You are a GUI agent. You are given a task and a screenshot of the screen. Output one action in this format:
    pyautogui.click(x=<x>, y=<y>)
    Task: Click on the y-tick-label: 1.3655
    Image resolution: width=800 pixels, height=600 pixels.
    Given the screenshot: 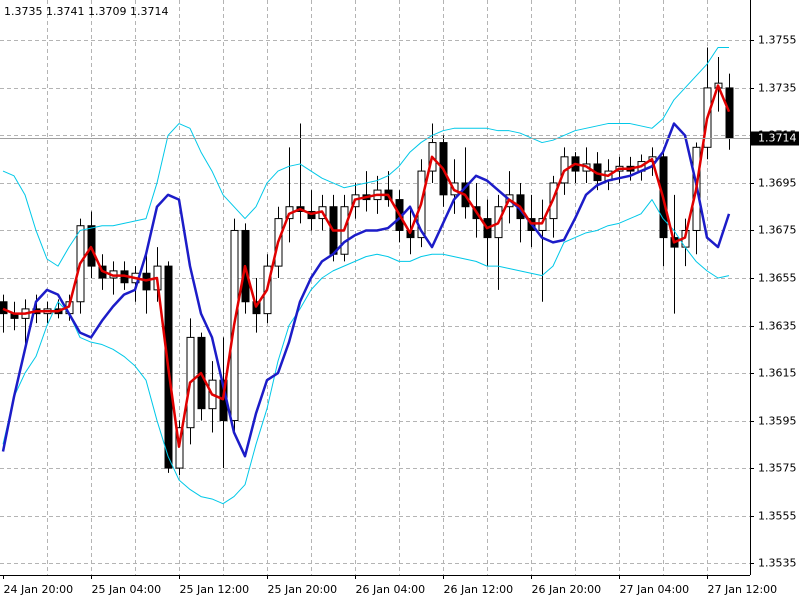 What is the action you would take?
    pyautogui.click(x=777, y=278)
    